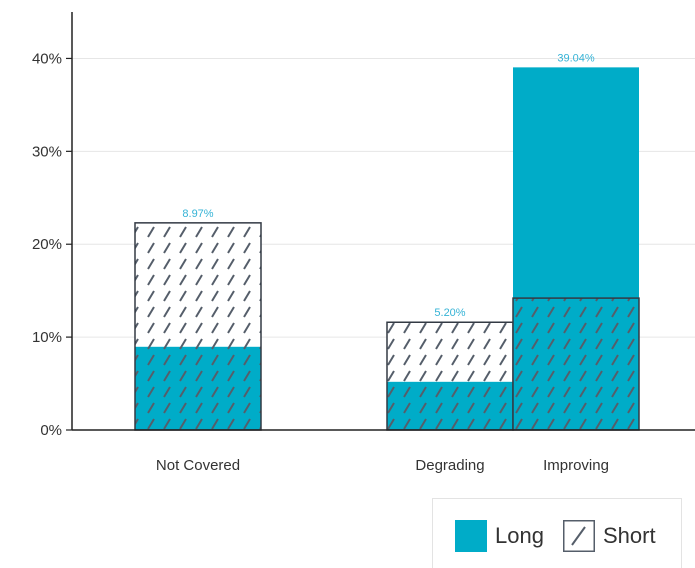 This screenshot has width=695, height=568. I want to click on category-label: Not Covered, so click(198, 465).